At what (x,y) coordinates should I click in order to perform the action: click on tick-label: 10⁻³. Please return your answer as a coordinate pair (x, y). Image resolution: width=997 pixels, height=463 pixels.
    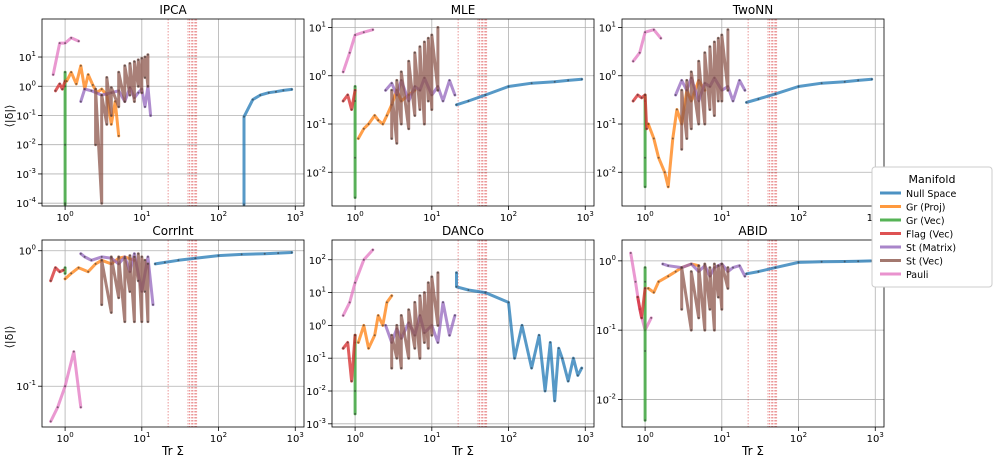
    Looking at the image, I should click on (26, 174).